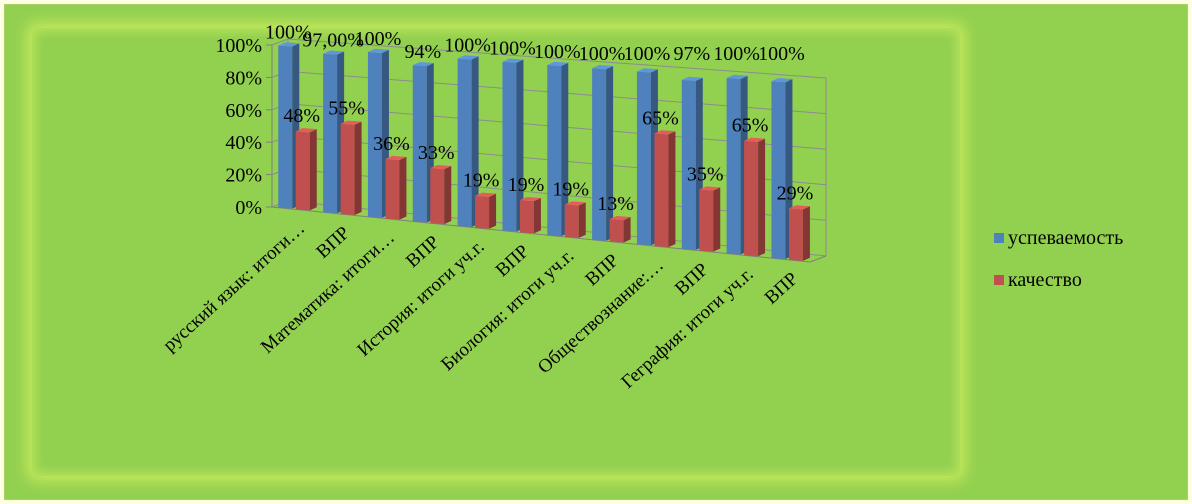 The image size is (1192, 504). What do you see at coordinates (301, 116) in the screenshot?
I see `data-label-kachestvo: 48%` at bounding box center [301, 116].